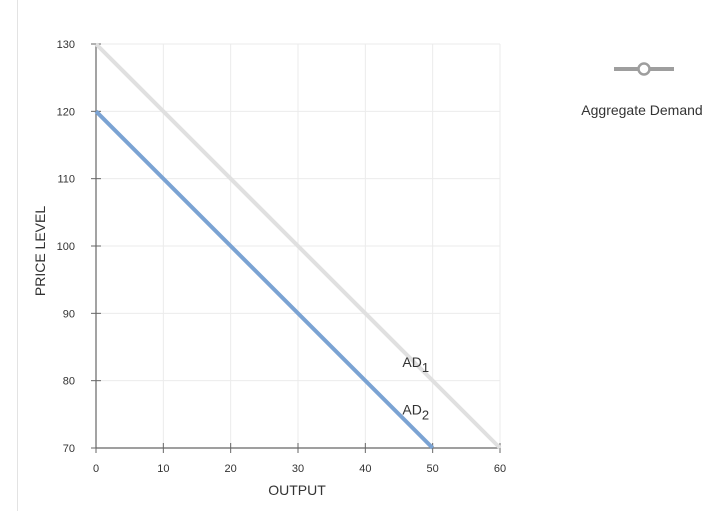 This screenshot has width=724, height=511. I want to click on y-tick-label: 110, so click(66, 180).